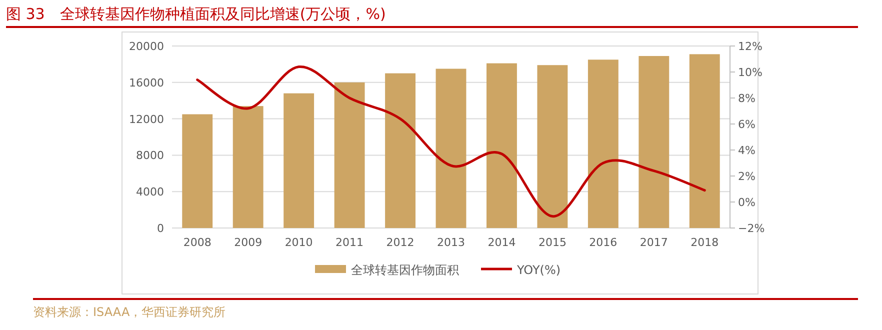 The width and height of the screenshot is (882, 330). I want to click on y2-tick-label: −2%, so click(751, 228).